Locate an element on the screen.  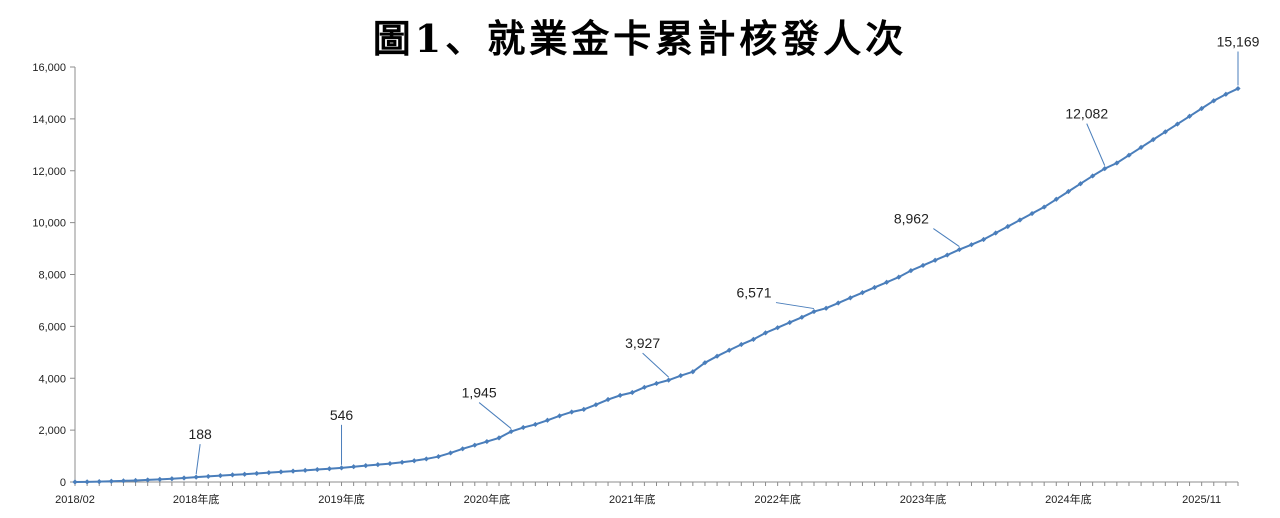
x-tick-label: 2018/02 is located at coordinates (75, 500).